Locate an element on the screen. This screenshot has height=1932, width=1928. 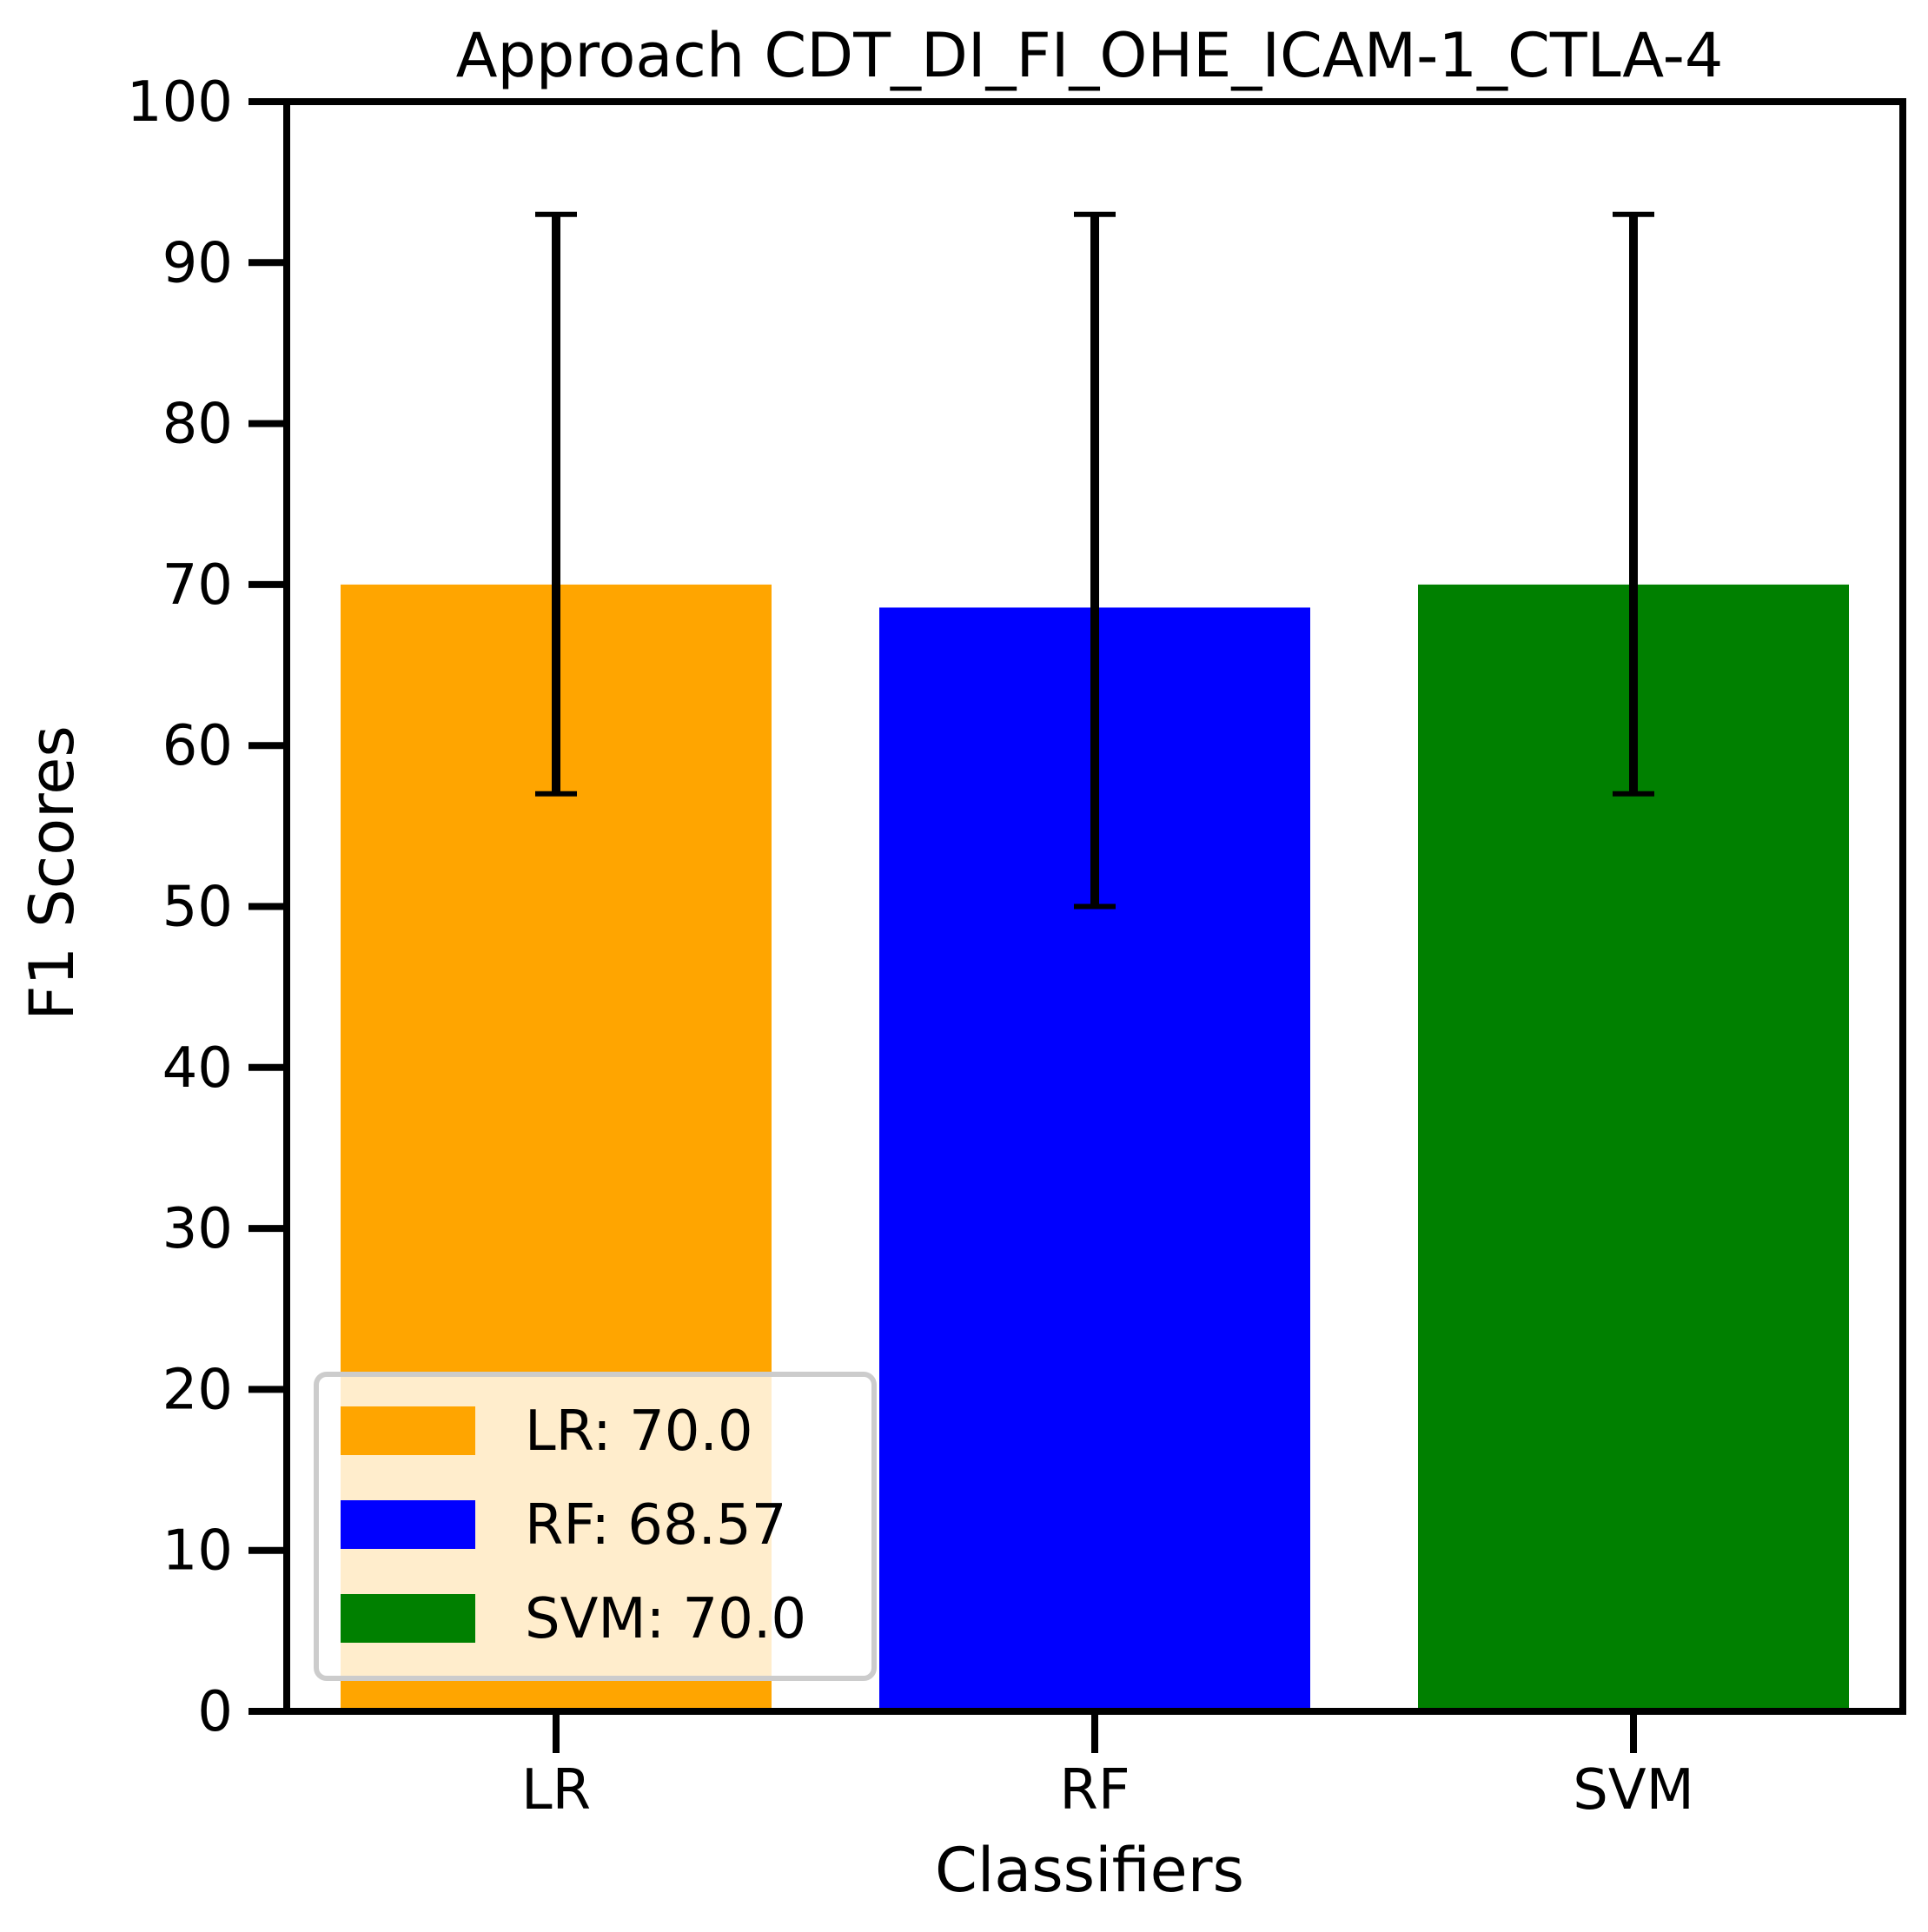
x-tick-label: SVM is located at coordinates (1633, 1791).